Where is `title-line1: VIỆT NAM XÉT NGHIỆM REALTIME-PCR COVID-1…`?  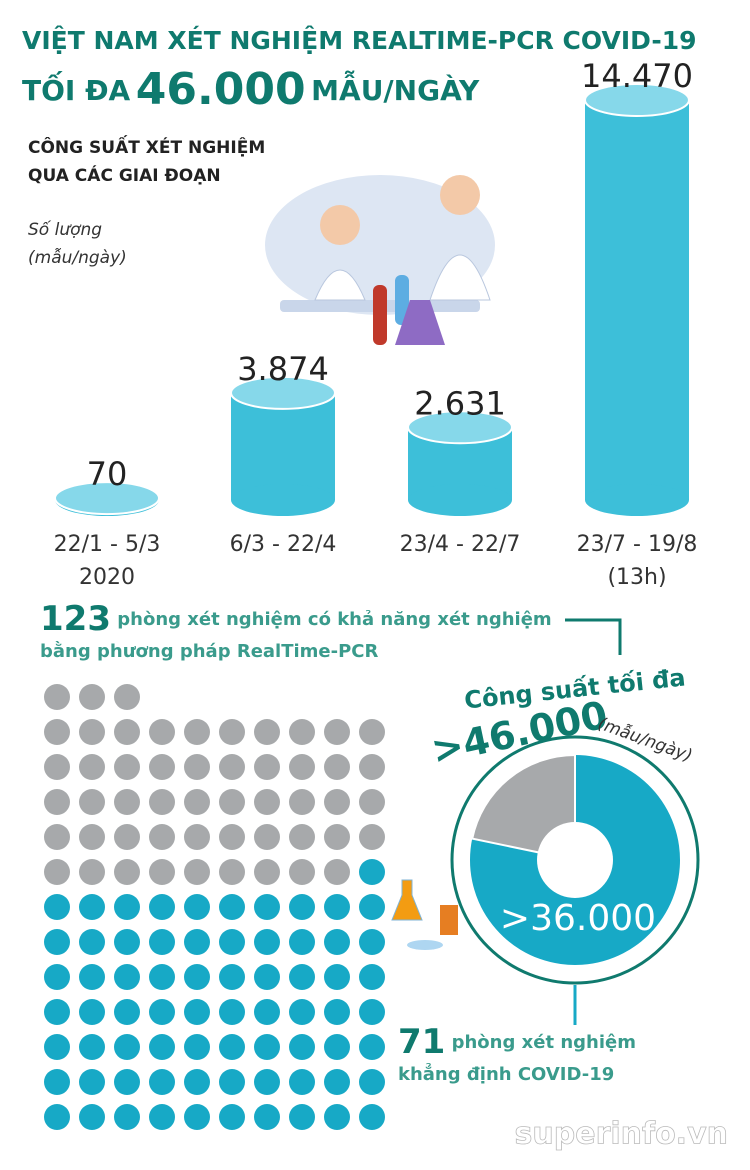
title-line1: VIỆT NAM XÉT NGHIỆM REALTIME-PCR COVID-1… is located at coordinates (359, 40).